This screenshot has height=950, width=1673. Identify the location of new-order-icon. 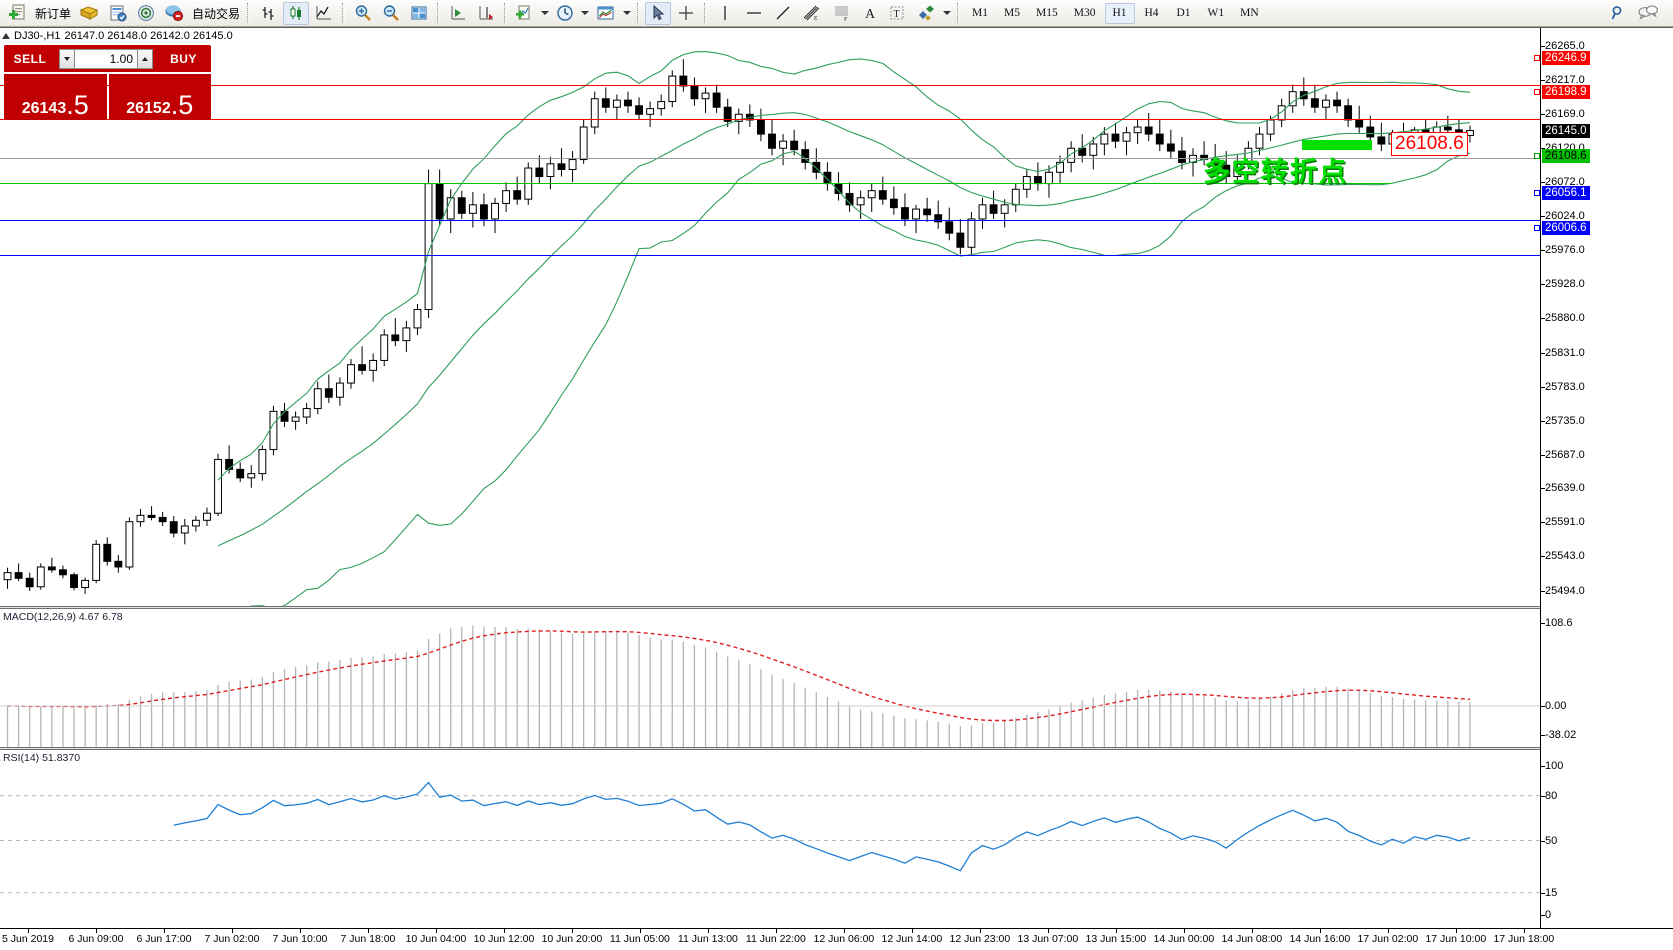
(18, 13).